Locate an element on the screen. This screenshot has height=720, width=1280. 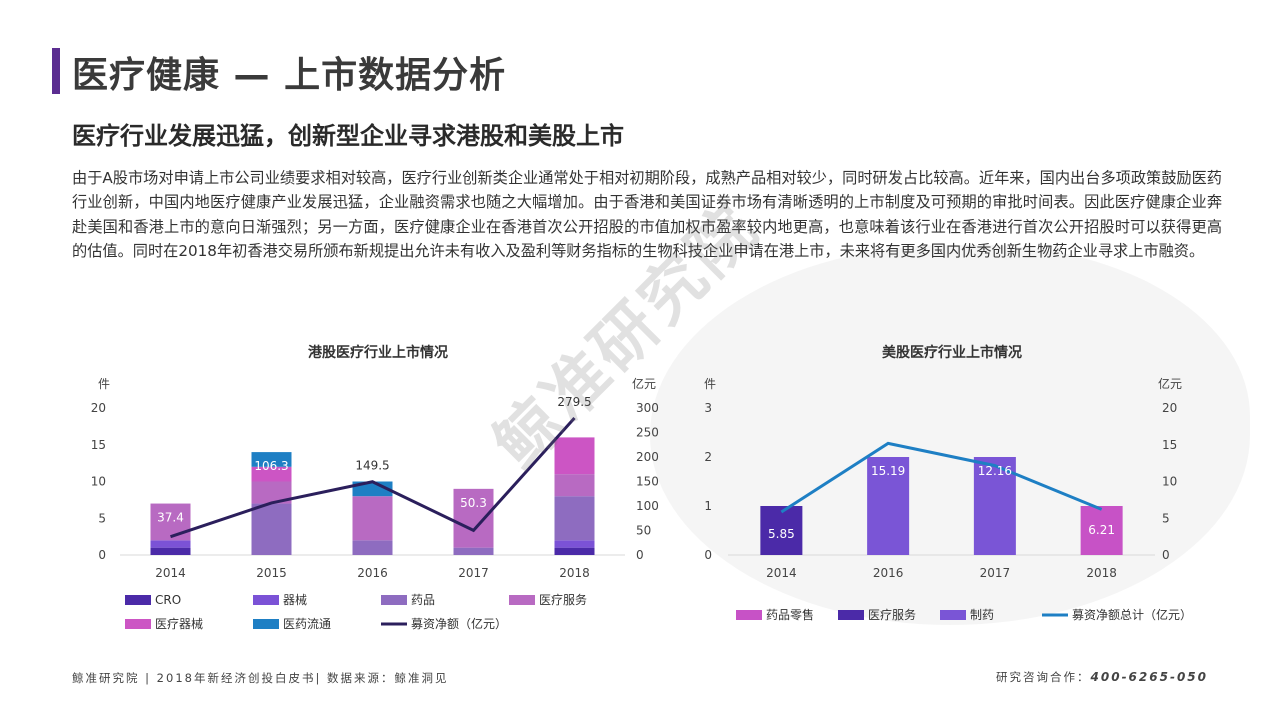
hk-legend-label: 器械 is located at coordinates (295, 599).